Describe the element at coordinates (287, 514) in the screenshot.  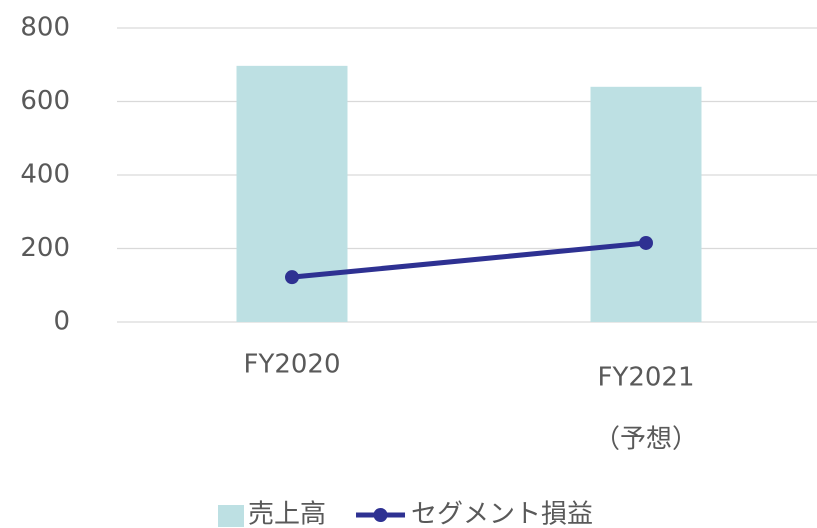
I see `legend-label: 売上高` at that location.